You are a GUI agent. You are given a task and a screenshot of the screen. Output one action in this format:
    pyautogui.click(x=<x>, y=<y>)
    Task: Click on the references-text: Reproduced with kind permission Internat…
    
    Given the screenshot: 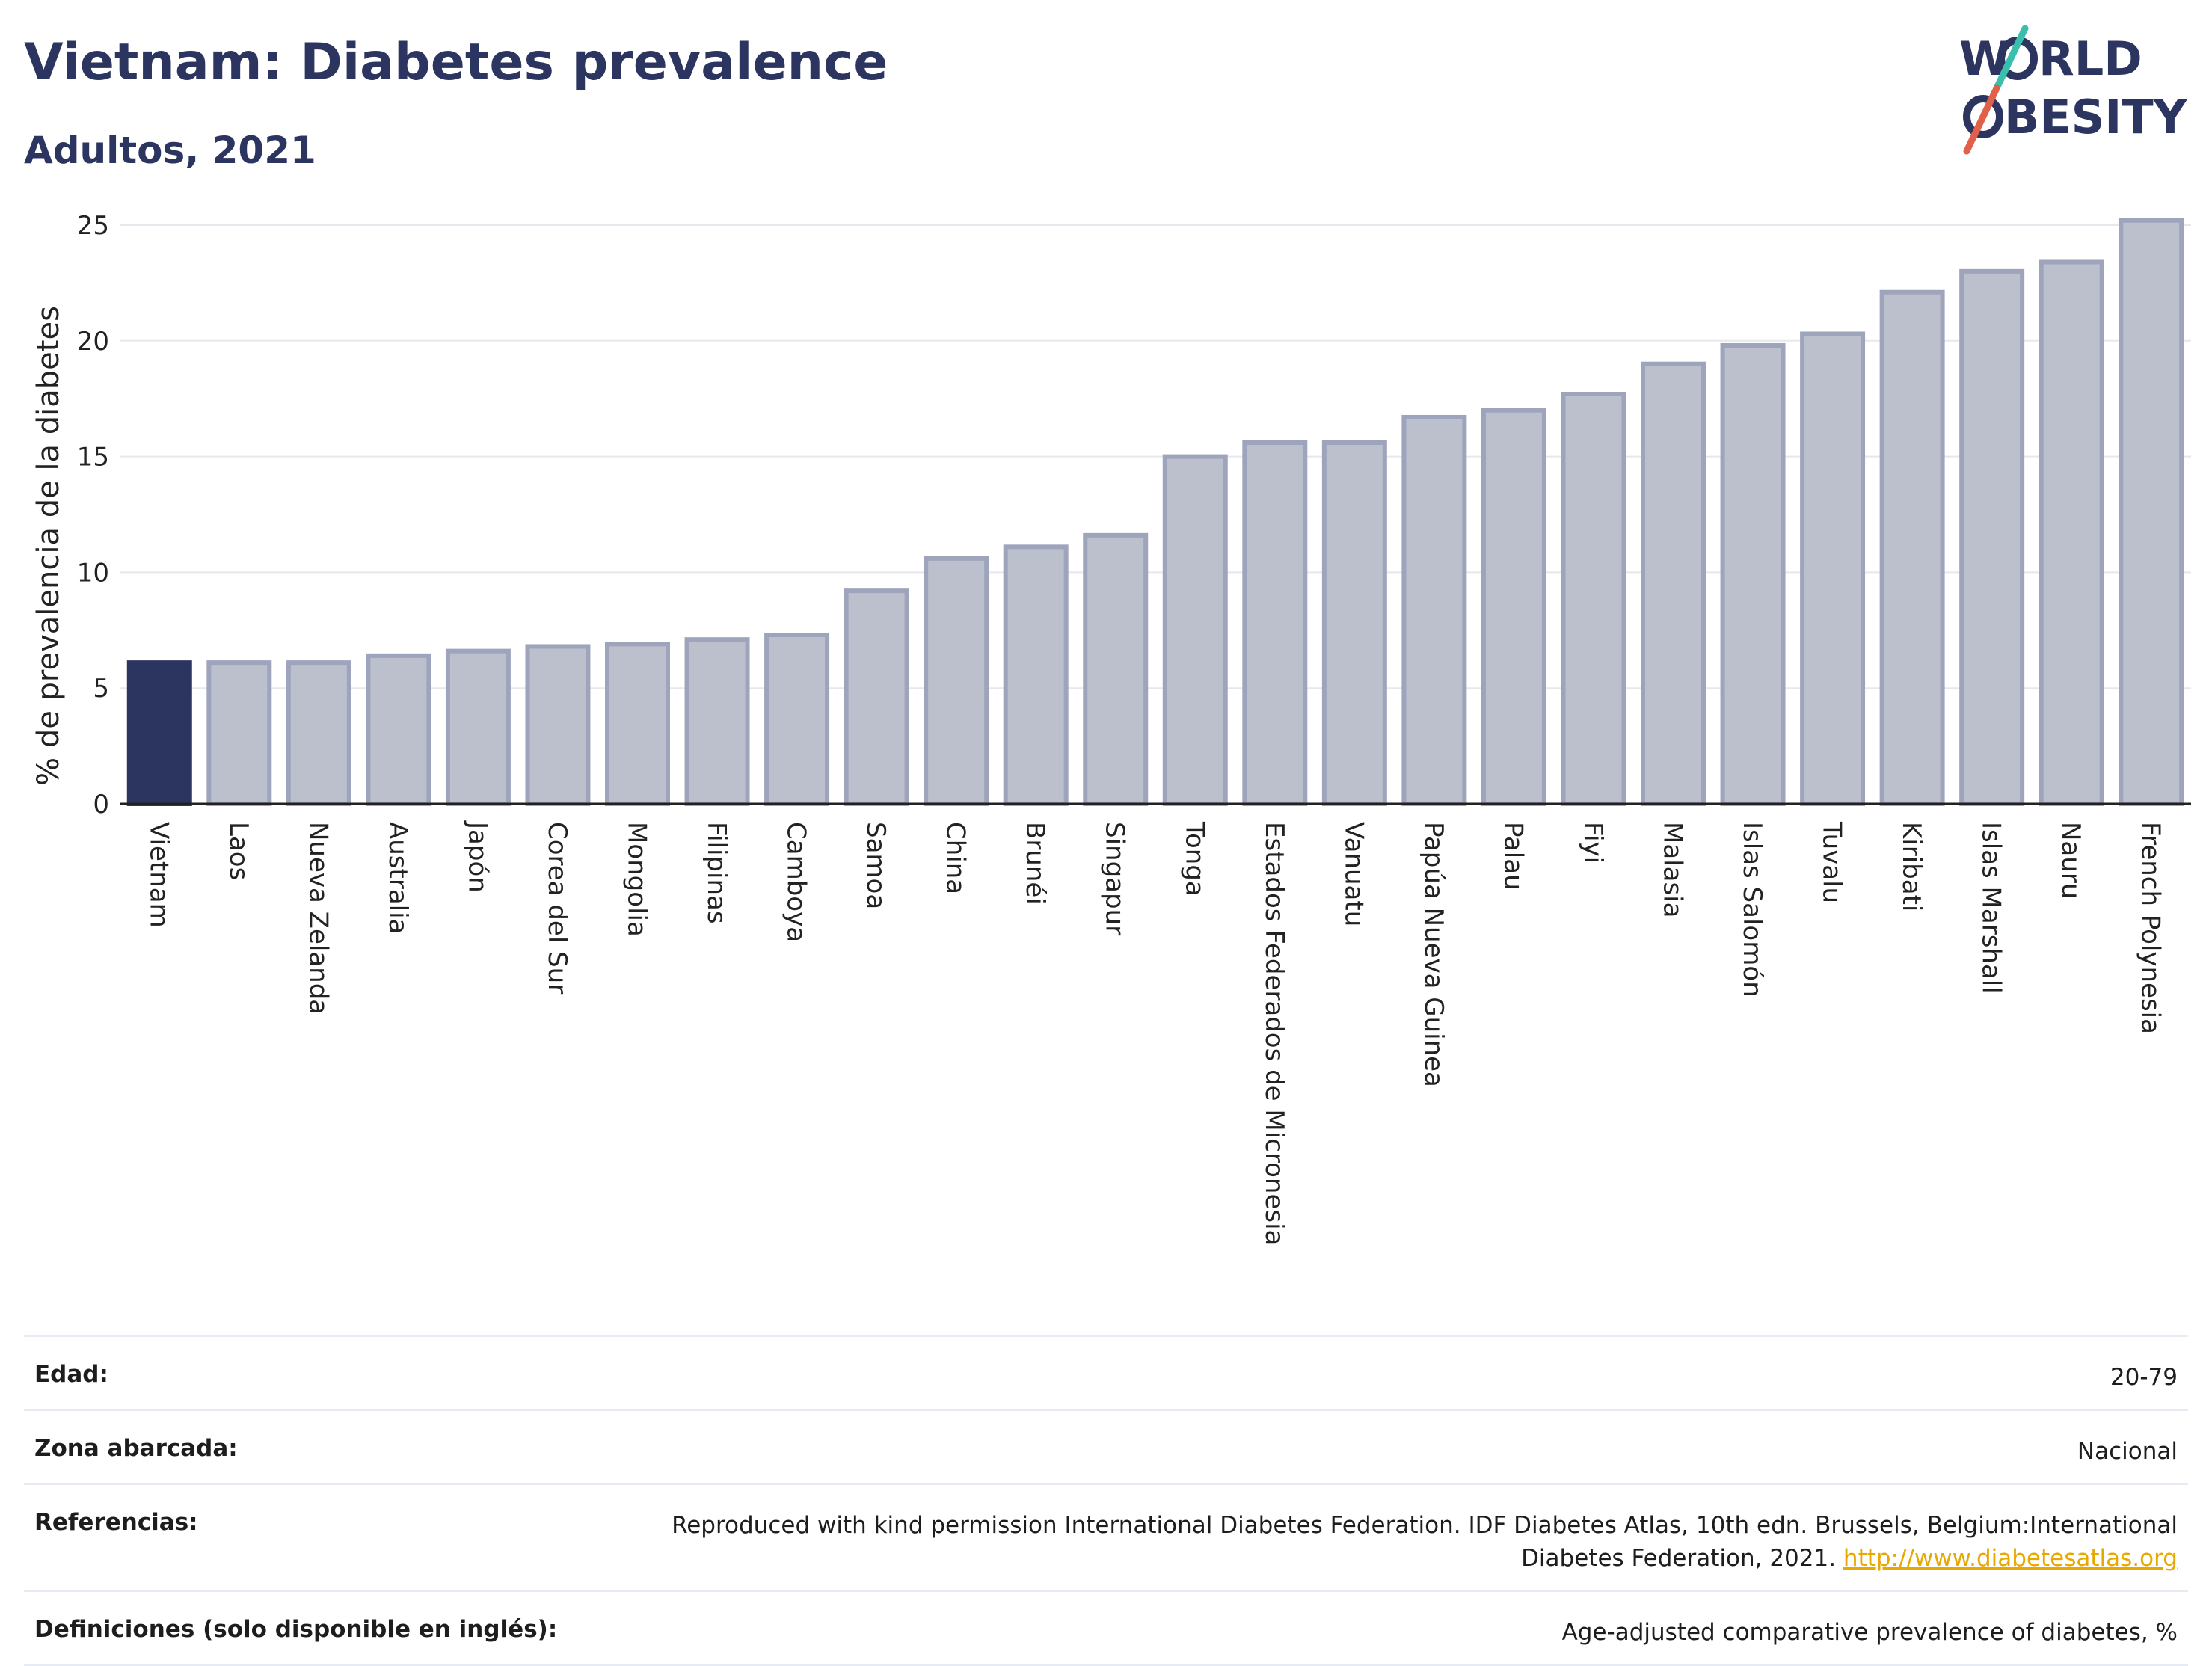 What is the action you would take?
    pyautogui.click(x=1425, y=1542)
    